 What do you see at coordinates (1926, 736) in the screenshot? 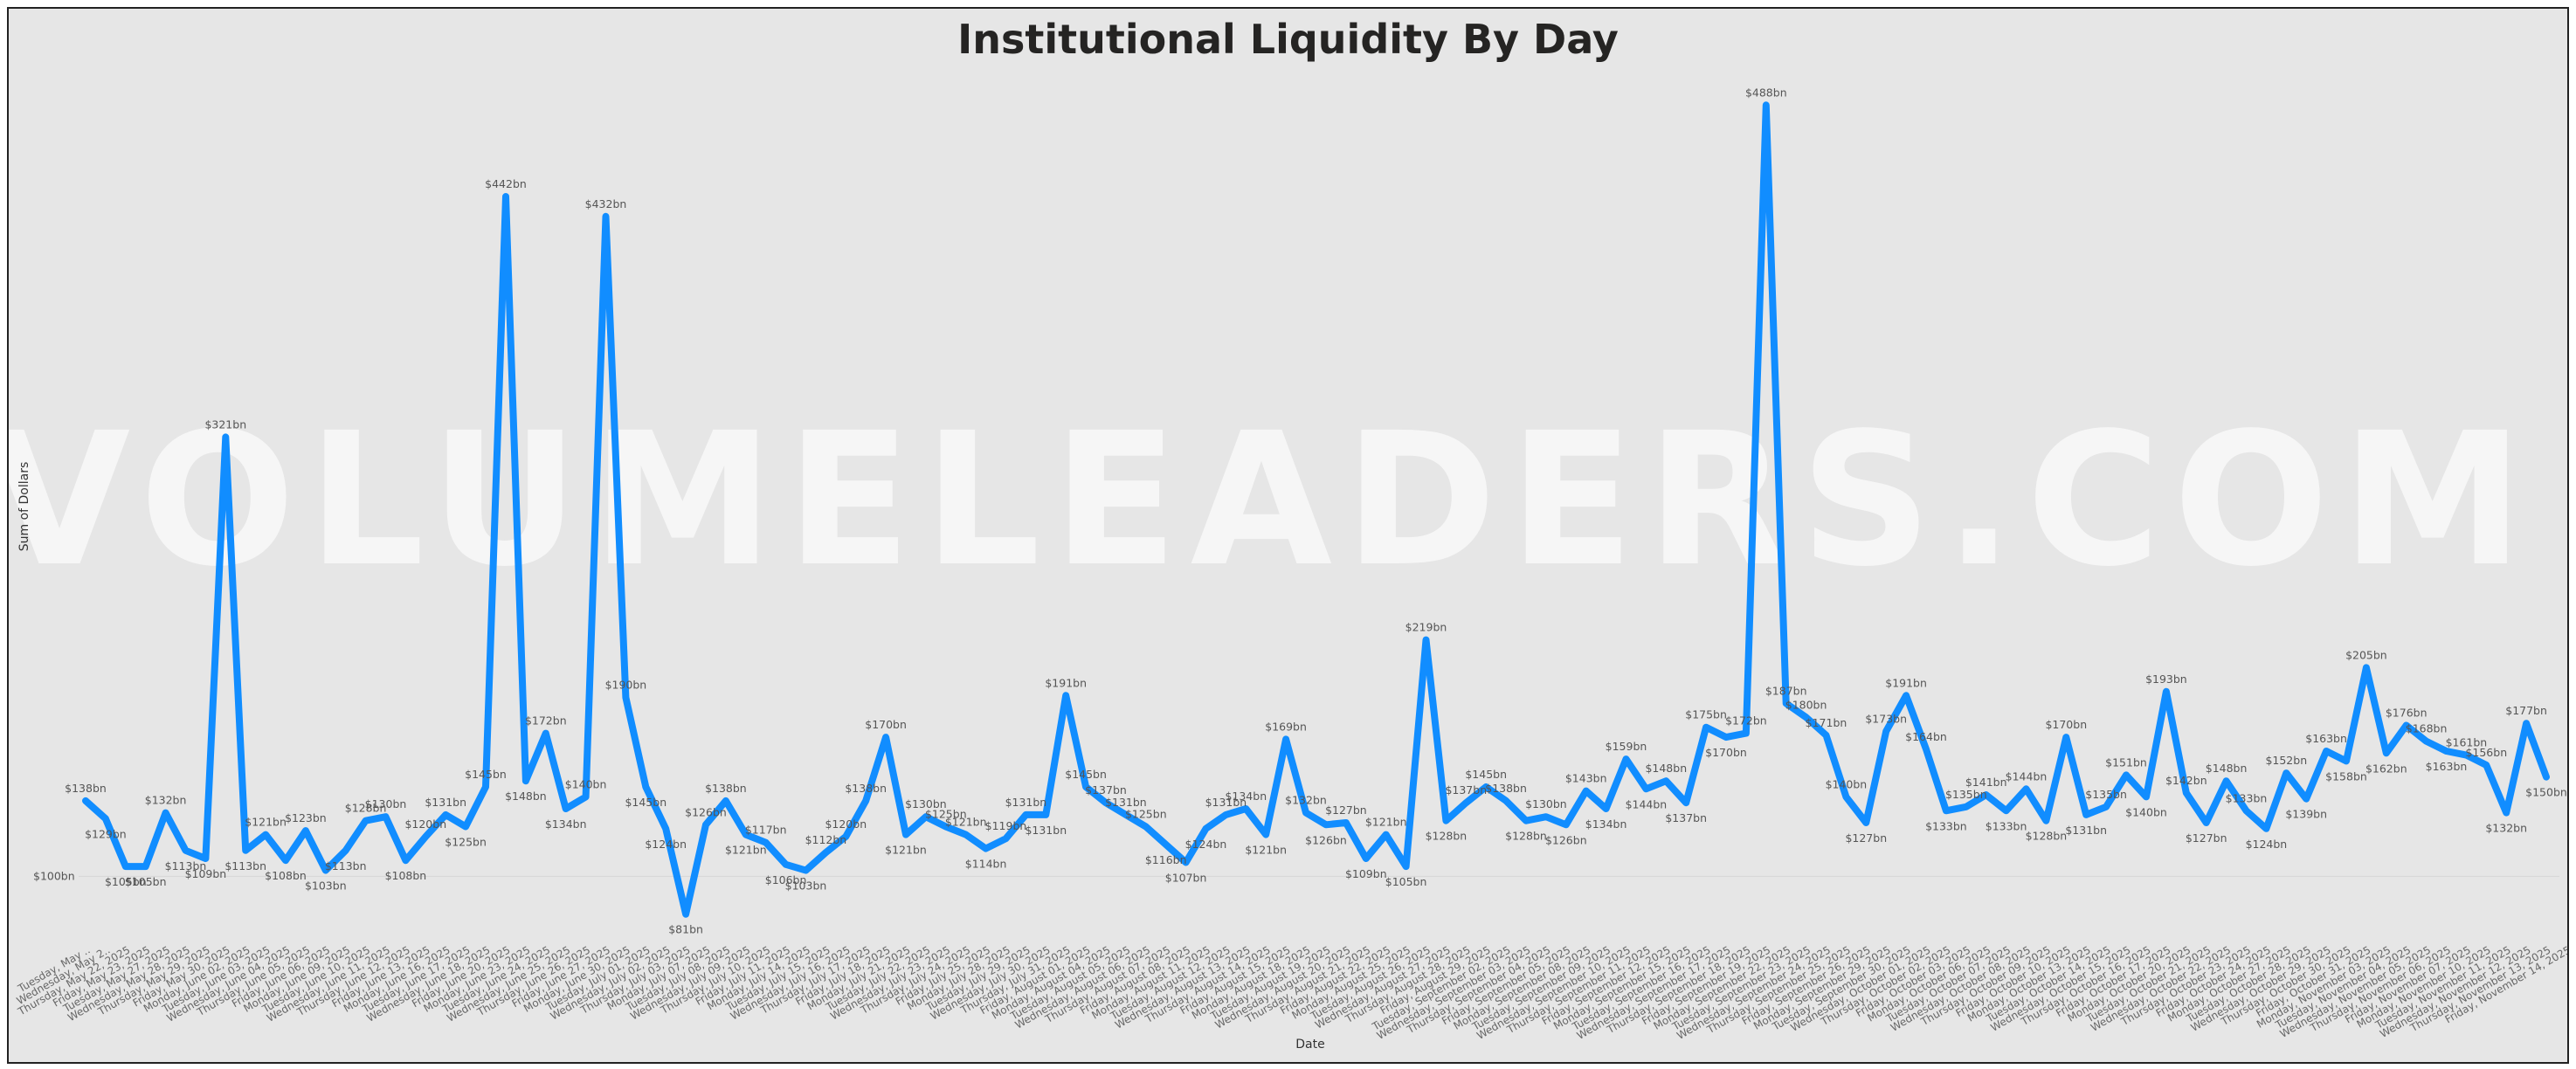
I see `data-label: $164bn` at bounding box center [1926, 736].